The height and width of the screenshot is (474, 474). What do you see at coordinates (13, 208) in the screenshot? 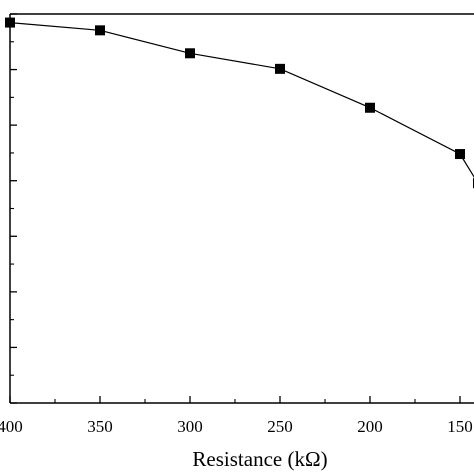
I see `y-axis-ticks` at bounding box center [13, 208].